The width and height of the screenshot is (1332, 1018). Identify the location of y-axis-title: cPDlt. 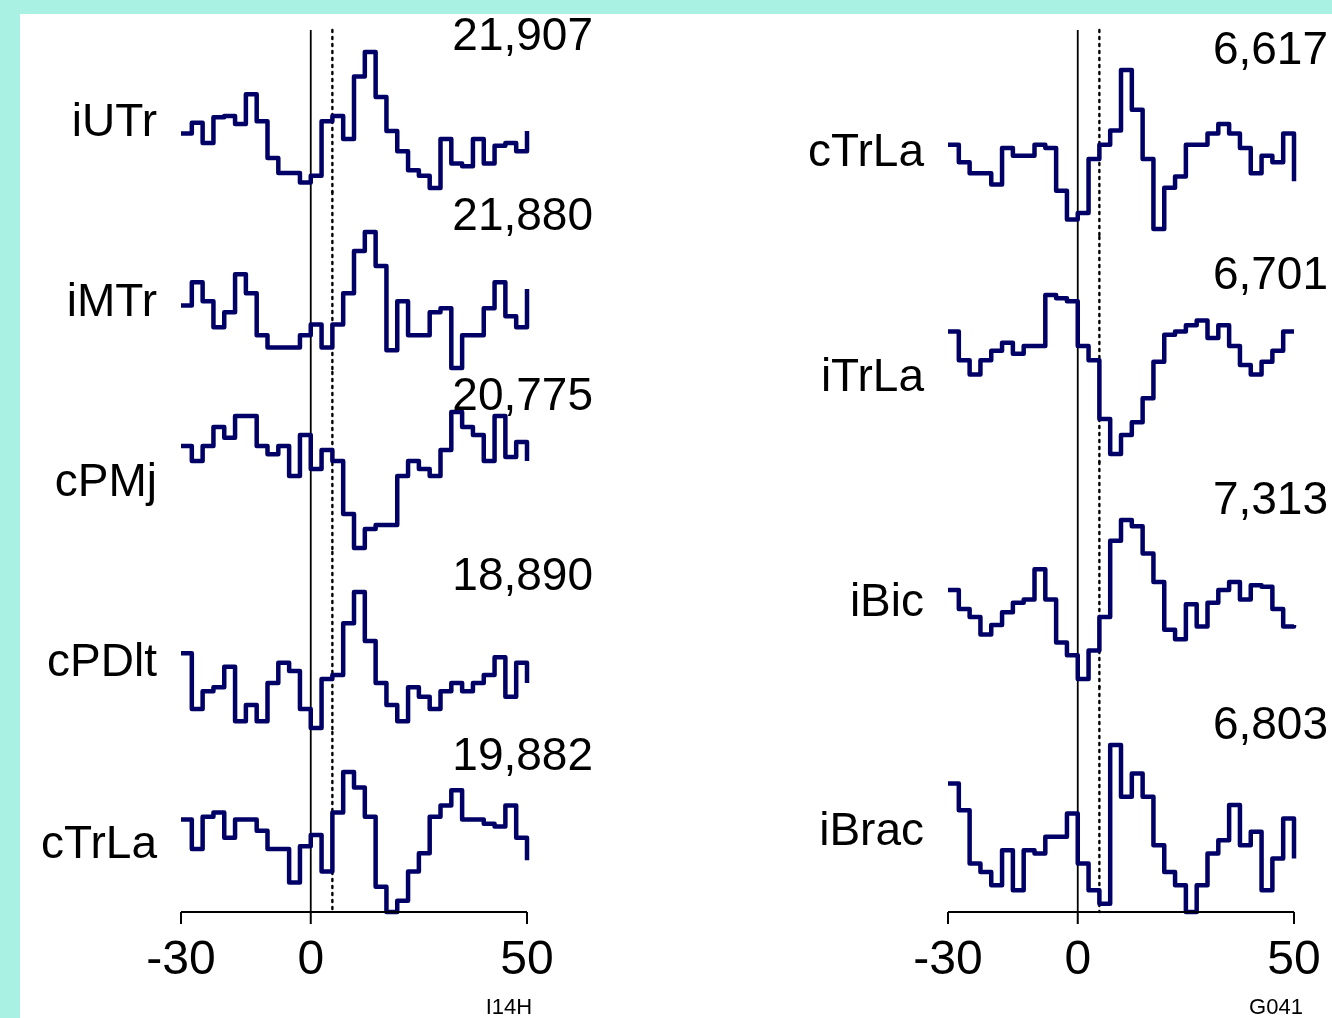
(102, 660).